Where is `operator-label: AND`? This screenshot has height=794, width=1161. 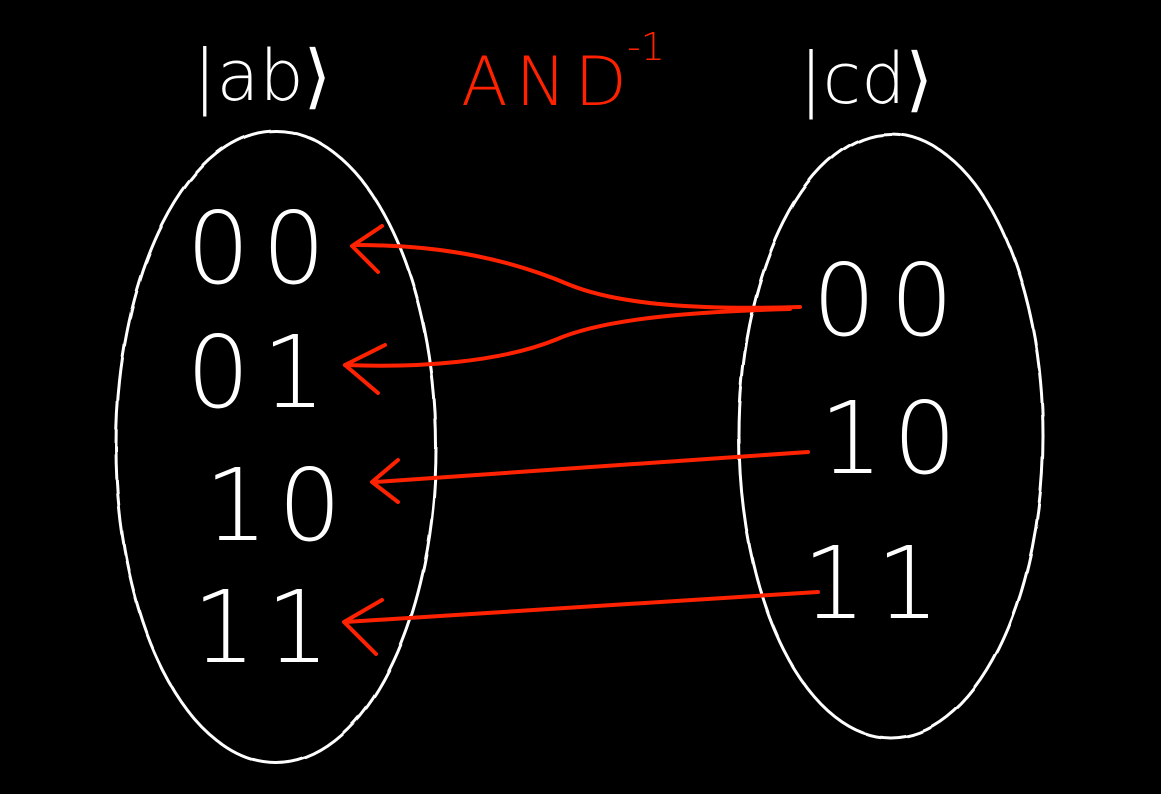
operator-label: AND is located at coordinates (548, 82).